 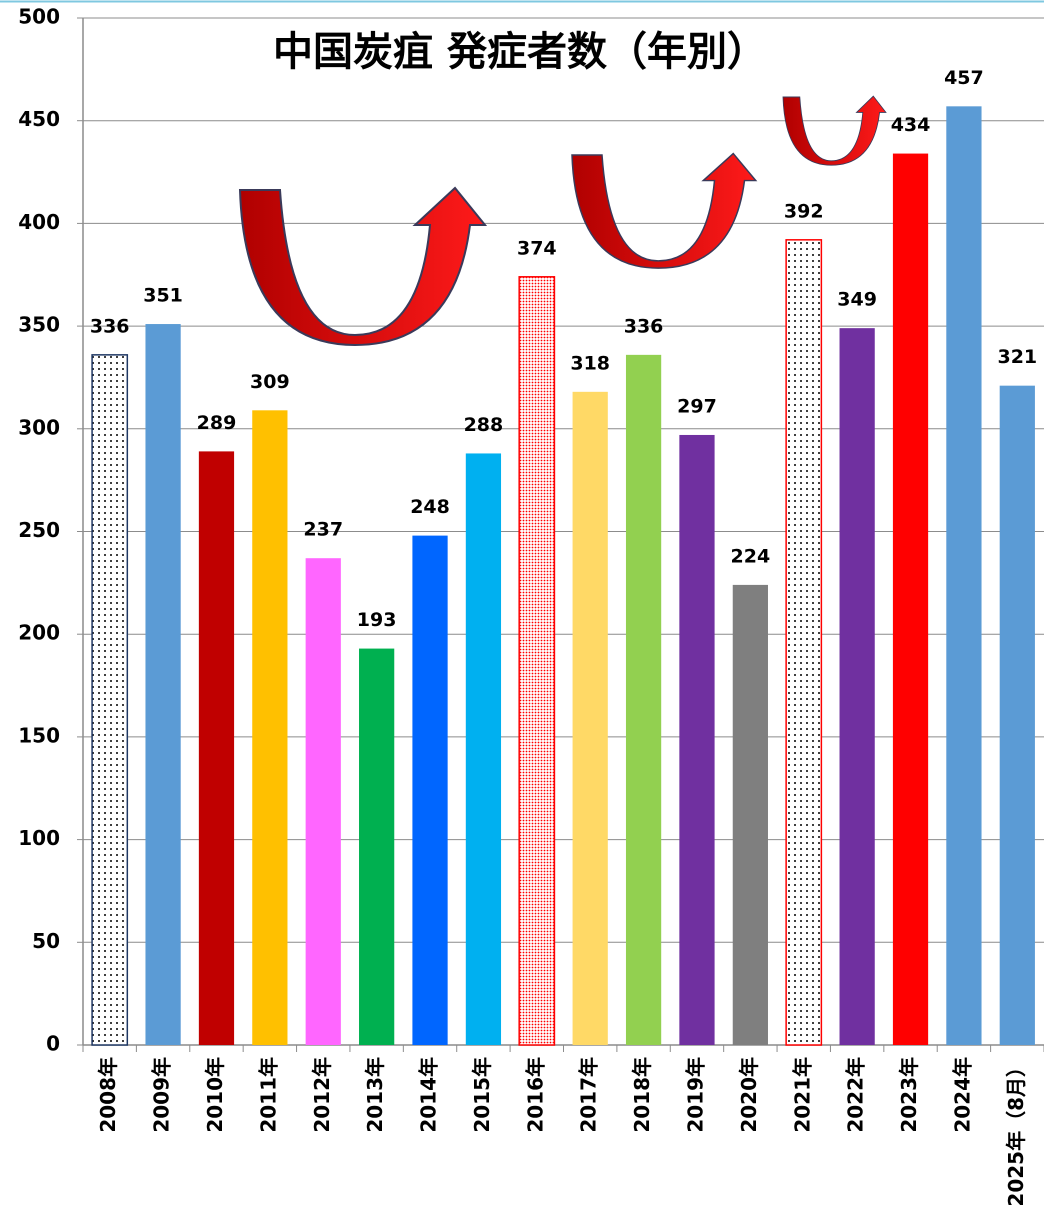 I want to click on x-tick-label: 2012年, so click(x=322, y=1095).